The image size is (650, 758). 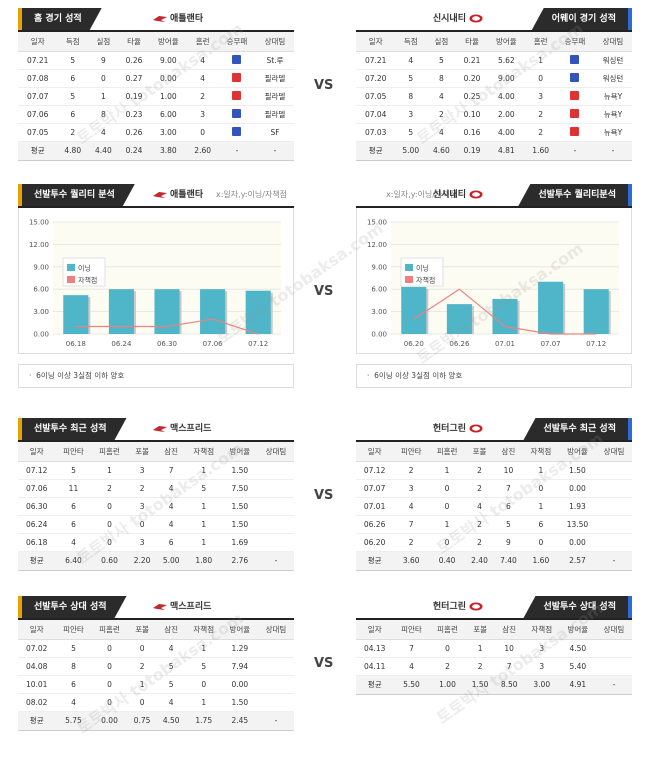 I want to click on x-tick-label: 07.07, so click(x=551, y=344).